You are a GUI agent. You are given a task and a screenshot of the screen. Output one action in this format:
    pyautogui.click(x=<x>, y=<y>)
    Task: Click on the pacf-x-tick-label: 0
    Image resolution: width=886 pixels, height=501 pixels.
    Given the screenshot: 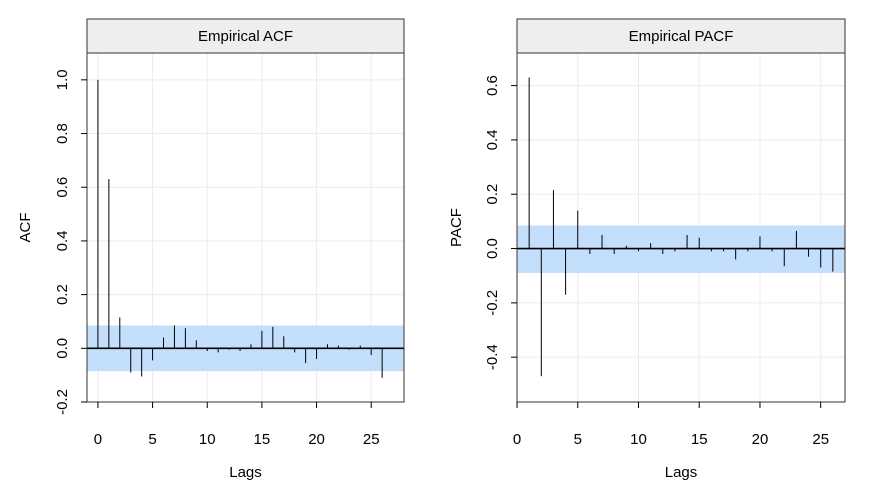 What is the action you would take?
    pyautogui.click(x=517, y=439)
    